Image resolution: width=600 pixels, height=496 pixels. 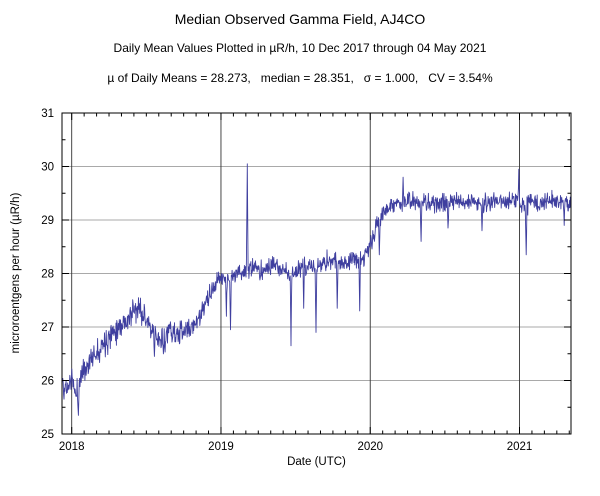 I want to click on svg-text: 27, so click(x=47, y=328).